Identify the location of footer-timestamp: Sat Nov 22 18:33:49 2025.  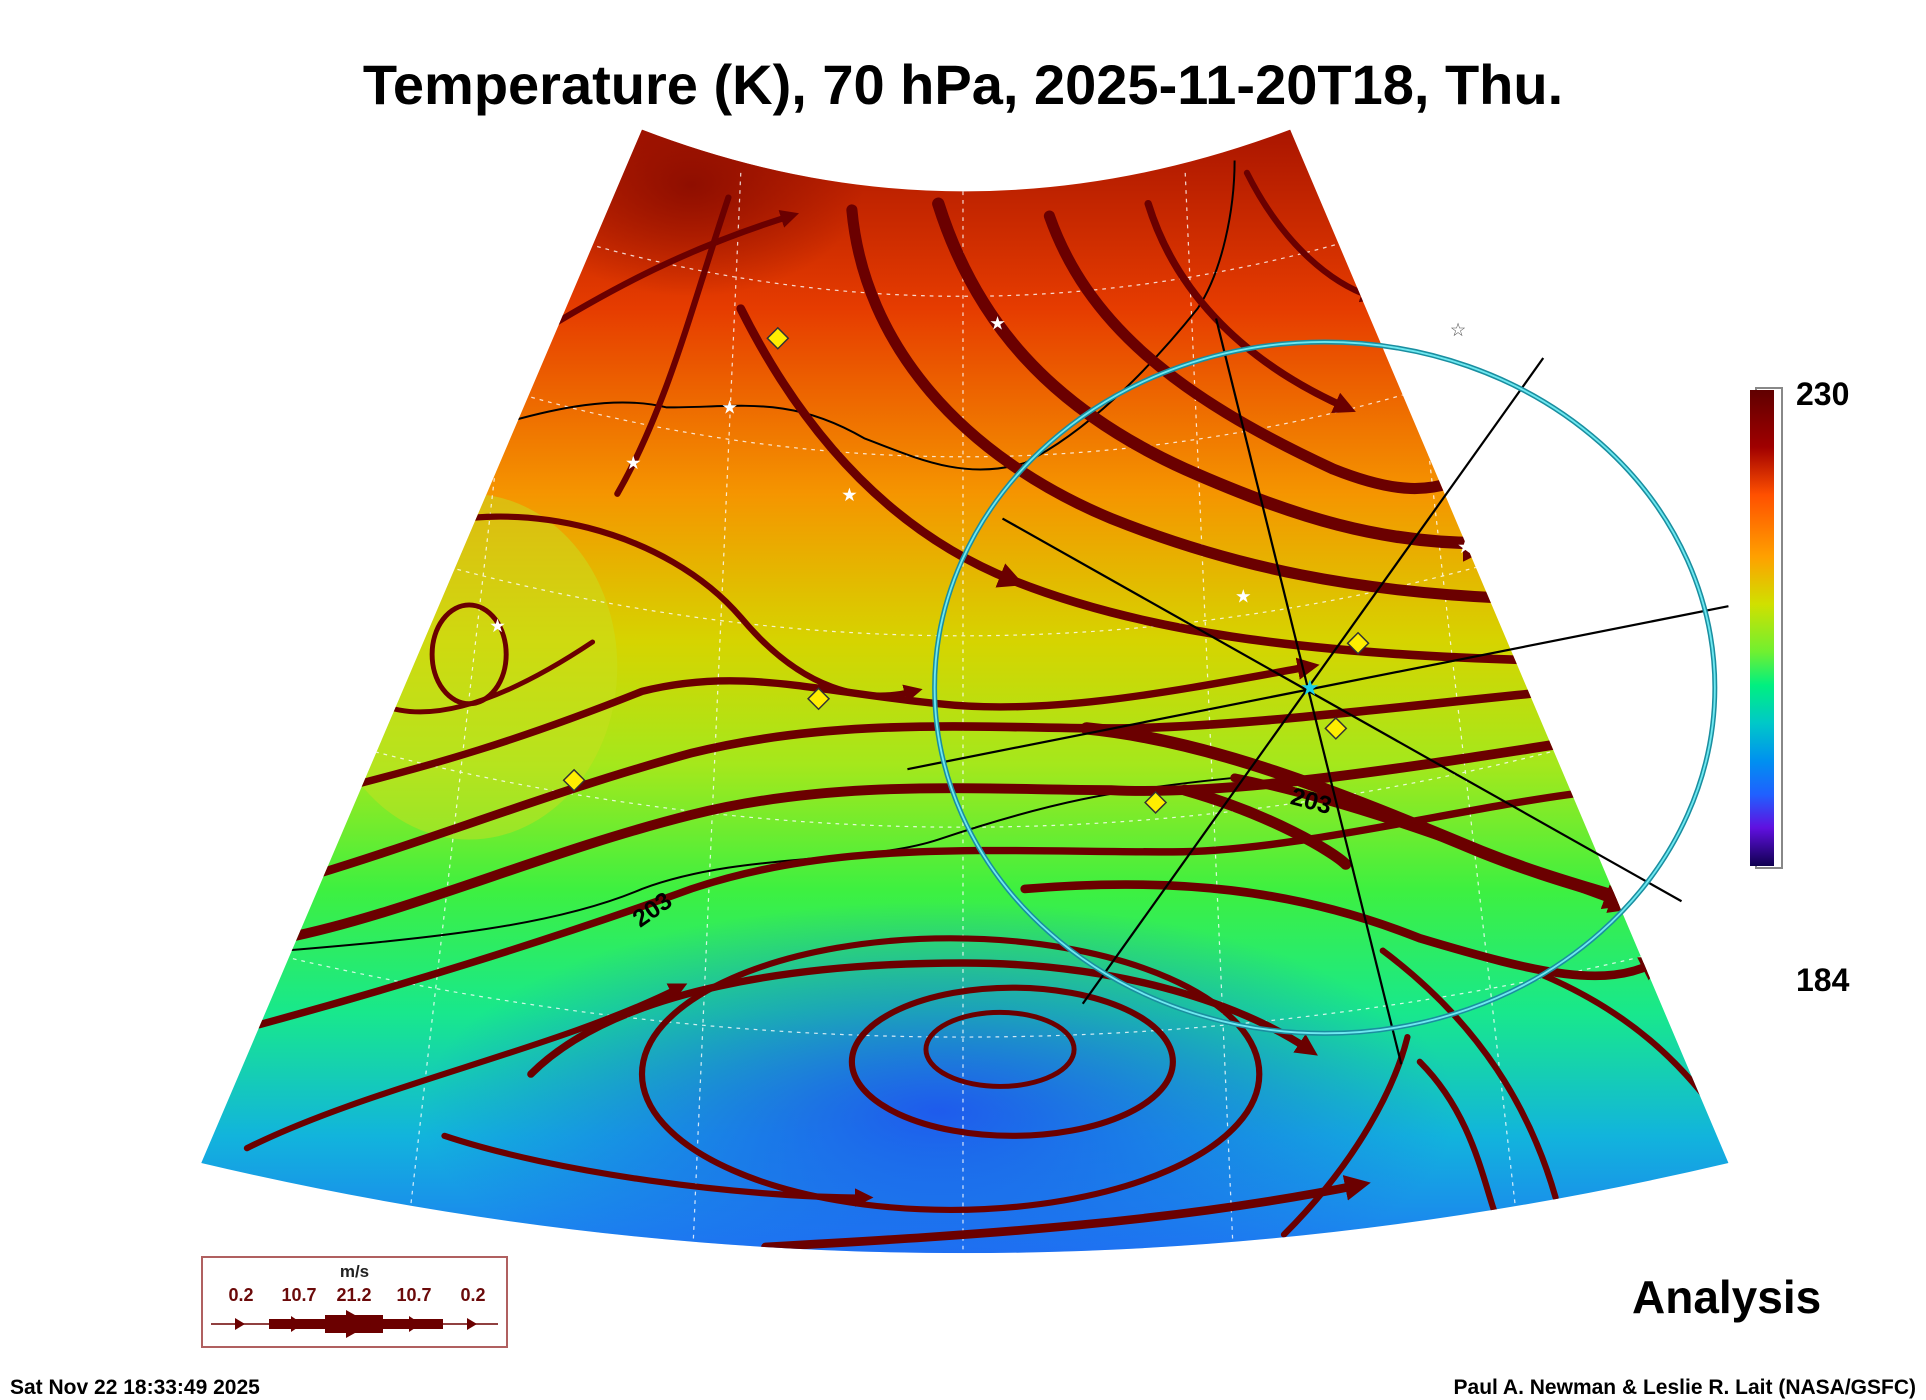
(135, 1387).